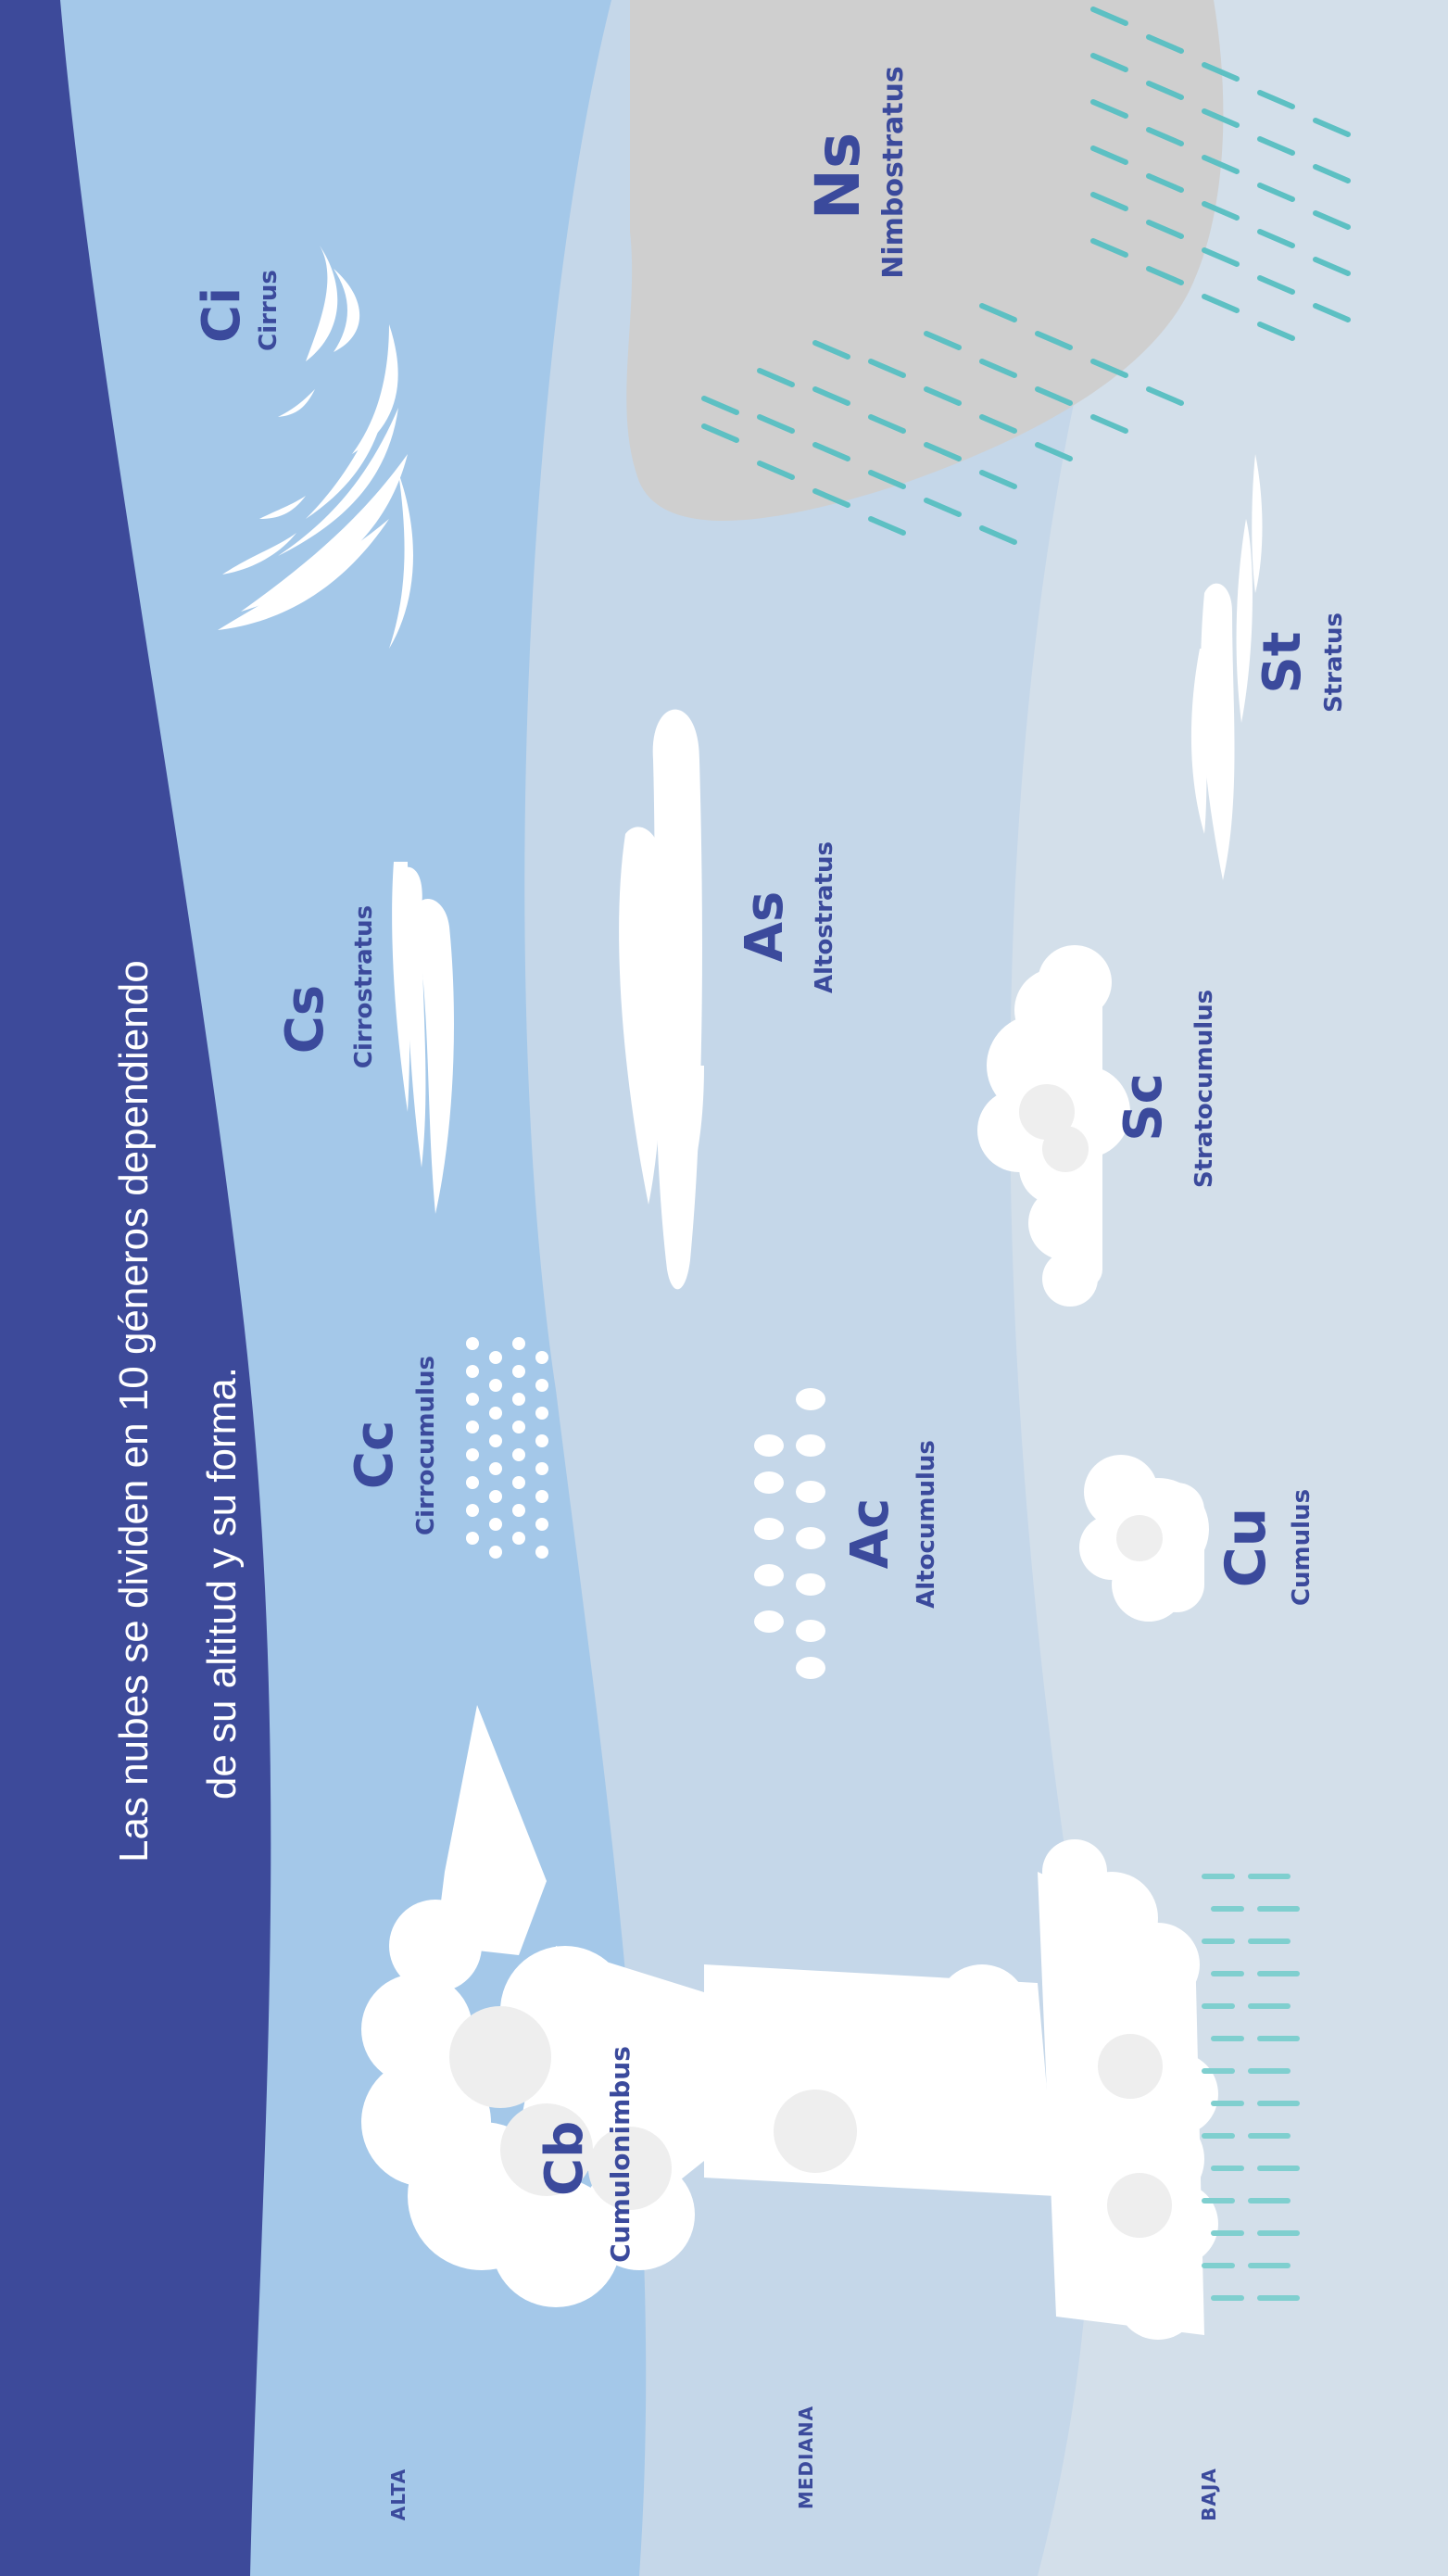 The width and height of the screenshot is (1448, 2576). I want to click on zone-label-mediana: MEDIANA, so click(806, 2457).